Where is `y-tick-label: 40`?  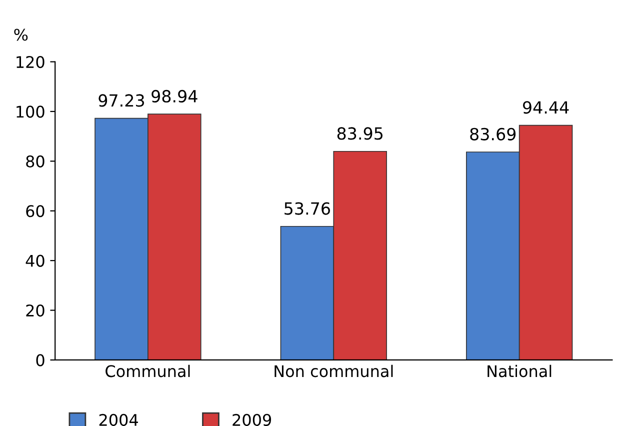 y-tick-label: 40 is located at coordinates (35, 260).